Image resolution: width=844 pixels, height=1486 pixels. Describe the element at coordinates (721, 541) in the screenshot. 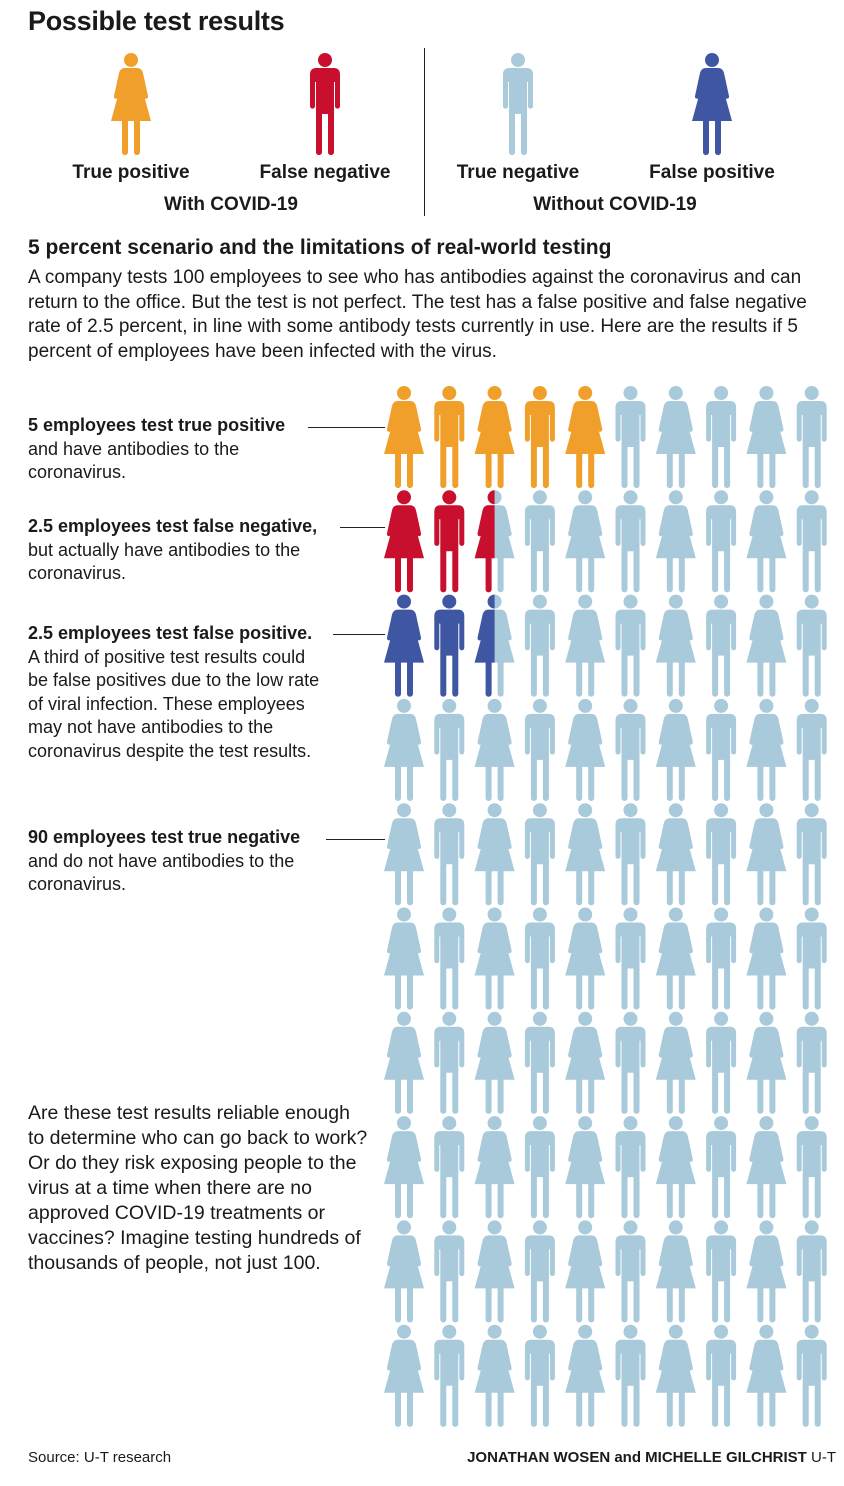

I see `person-figure-r2-c8` at that location.